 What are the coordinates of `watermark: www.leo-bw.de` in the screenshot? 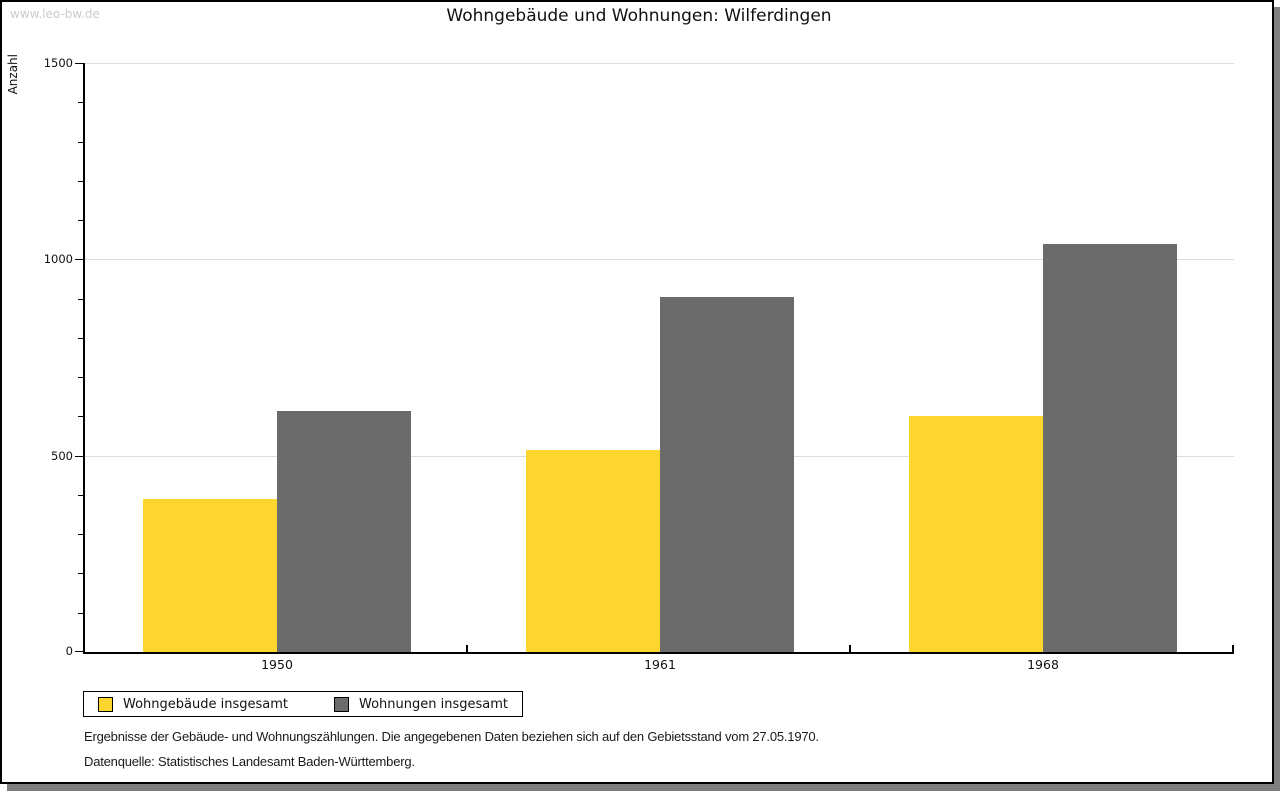 It's located at (55, 14).